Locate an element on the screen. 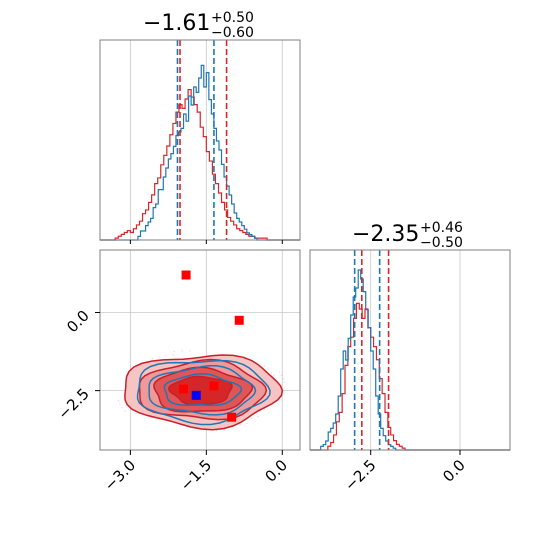  param2-blue-histogram is located at coordinates (410, 360).